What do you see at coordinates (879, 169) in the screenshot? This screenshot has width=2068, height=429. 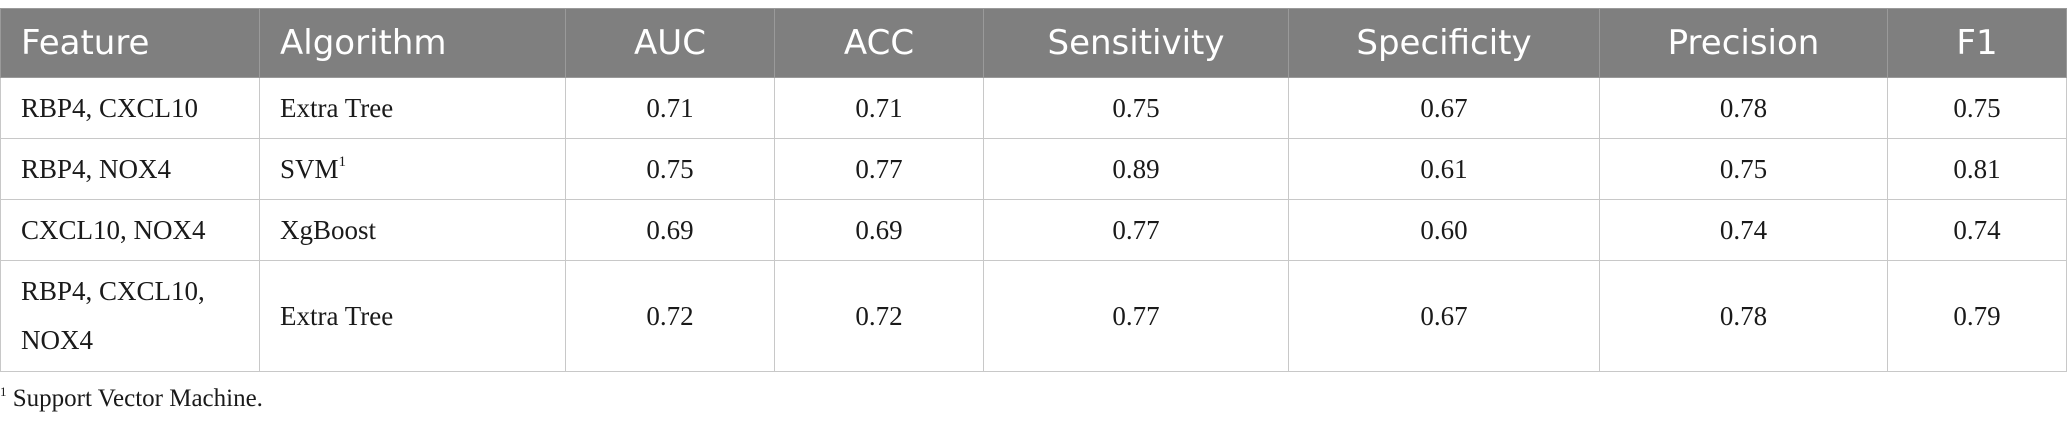 I see `cell-acc: 0.77` at bounding box center [879, 169].